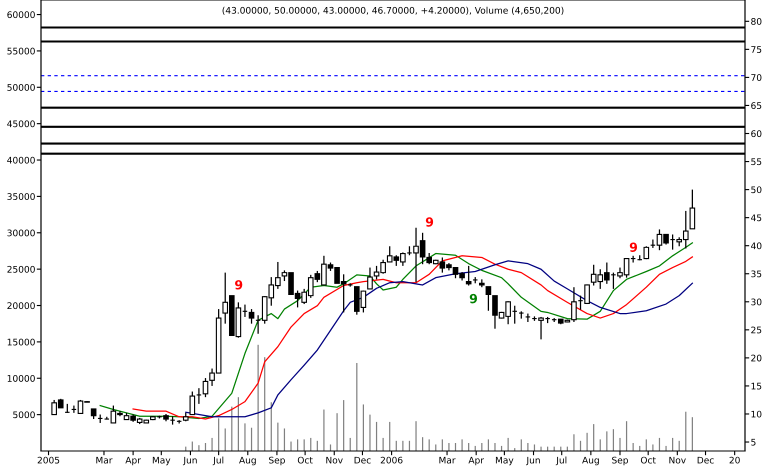 Image resolution: width=781 pixels, height=467 pixels. What do you see at coordinates (756, 21) in the screenshot?
I see `y-tick-label: 80` at bounding box center [756, 21].